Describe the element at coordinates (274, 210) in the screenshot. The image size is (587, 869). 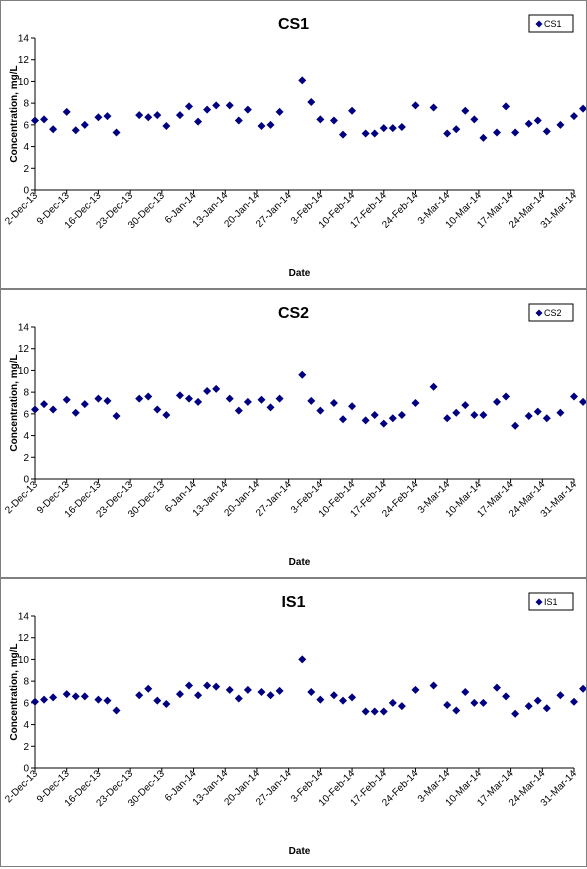
I see `x-tick-label: 27-Jan-14` at that location.